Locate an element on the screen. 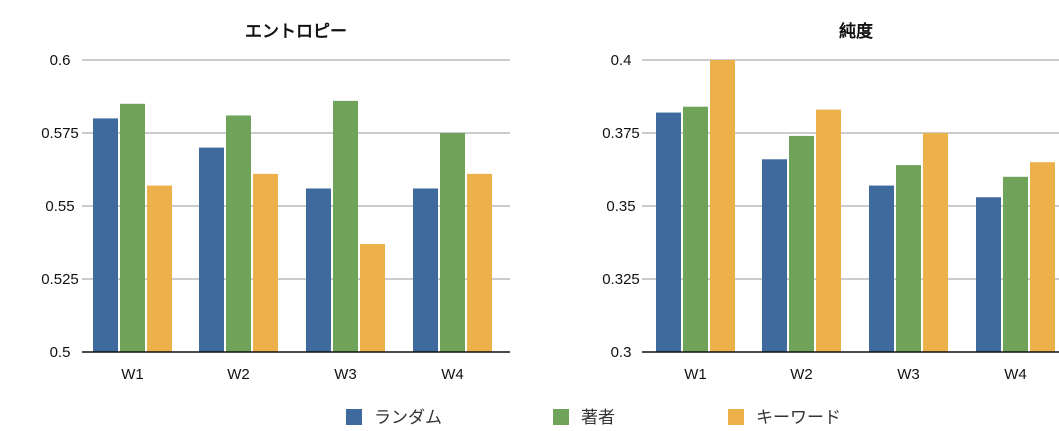 Image resolution: width=1059 pixels, height=431 pixels. y-tick-label: 0.6 is located at coordinates (60, 60).